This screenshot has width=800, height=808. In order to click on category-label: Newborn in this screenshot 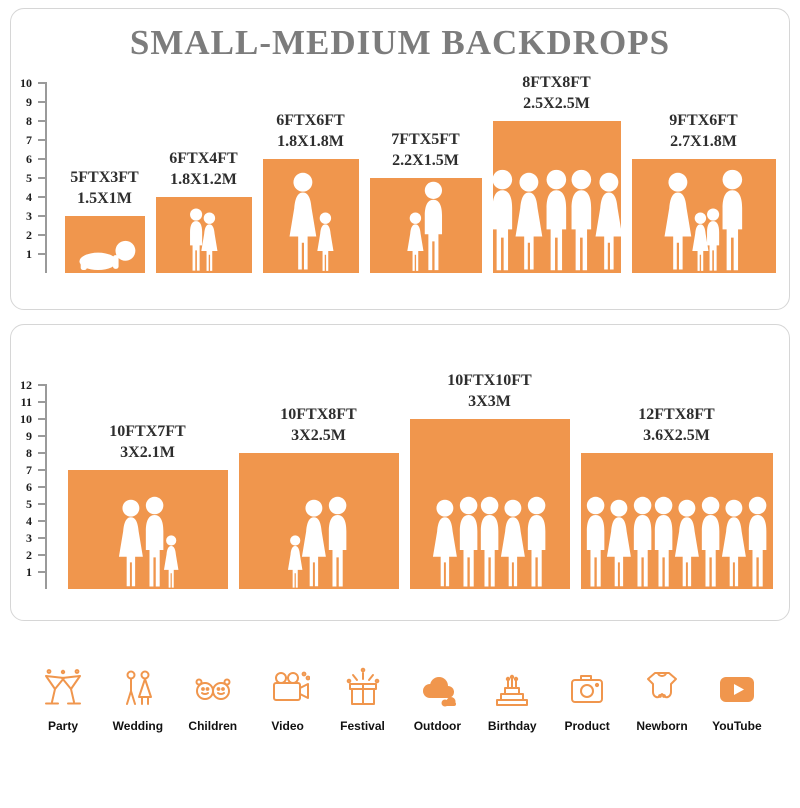, I will do `click(662, 726)`.